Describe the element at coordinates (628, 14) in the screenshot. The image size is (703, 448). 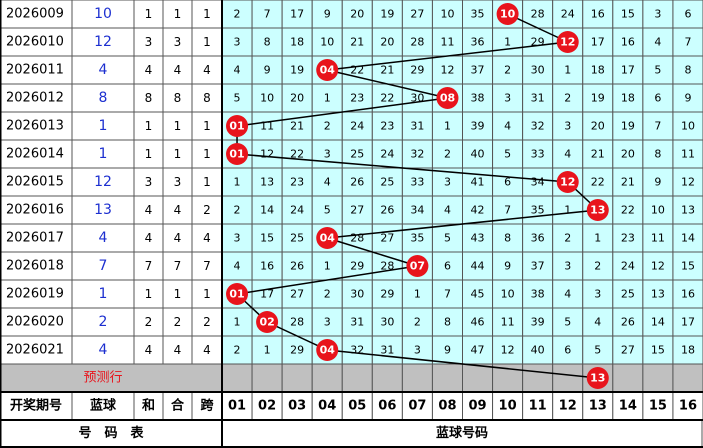
I see `omission: 15` at that location.